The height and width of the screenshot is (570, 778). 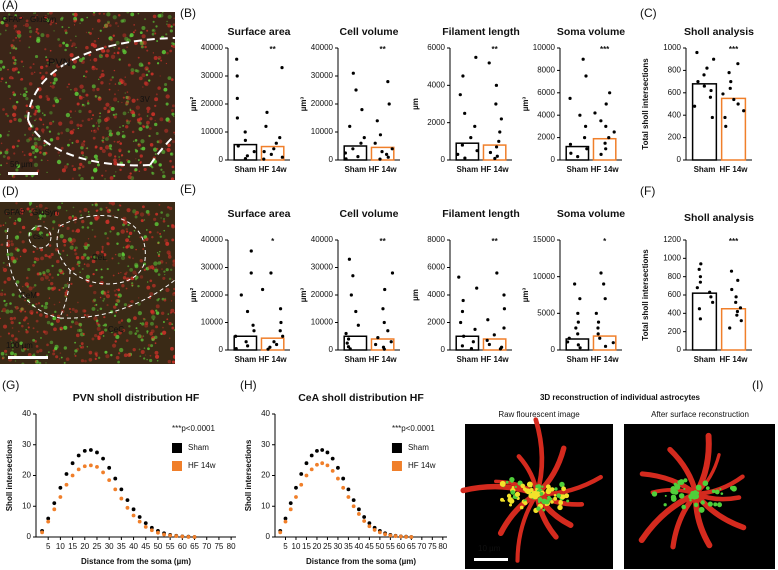 I want to click on x-tick-label: 80, so click(x=231, y=546).